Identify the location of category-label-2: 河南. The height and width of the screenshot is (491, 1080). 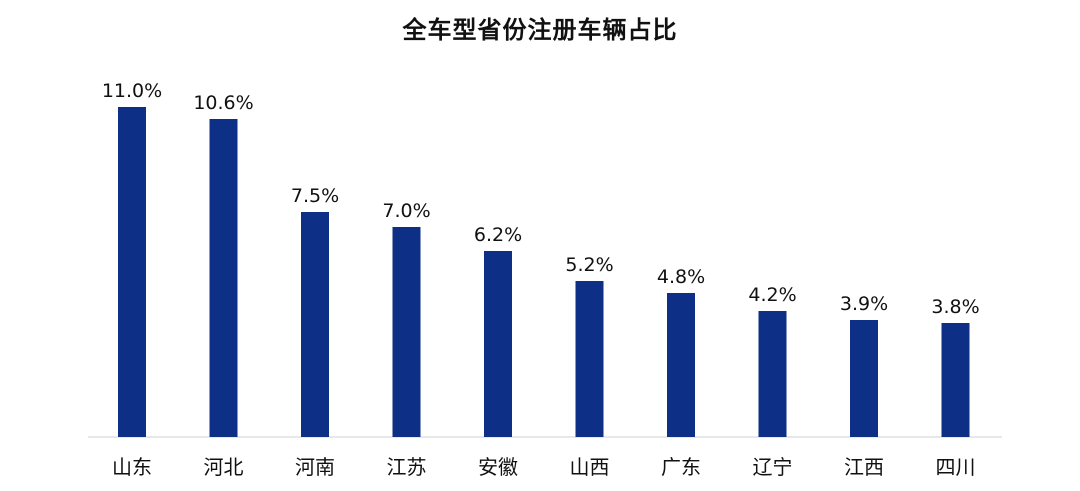
(315, 467).